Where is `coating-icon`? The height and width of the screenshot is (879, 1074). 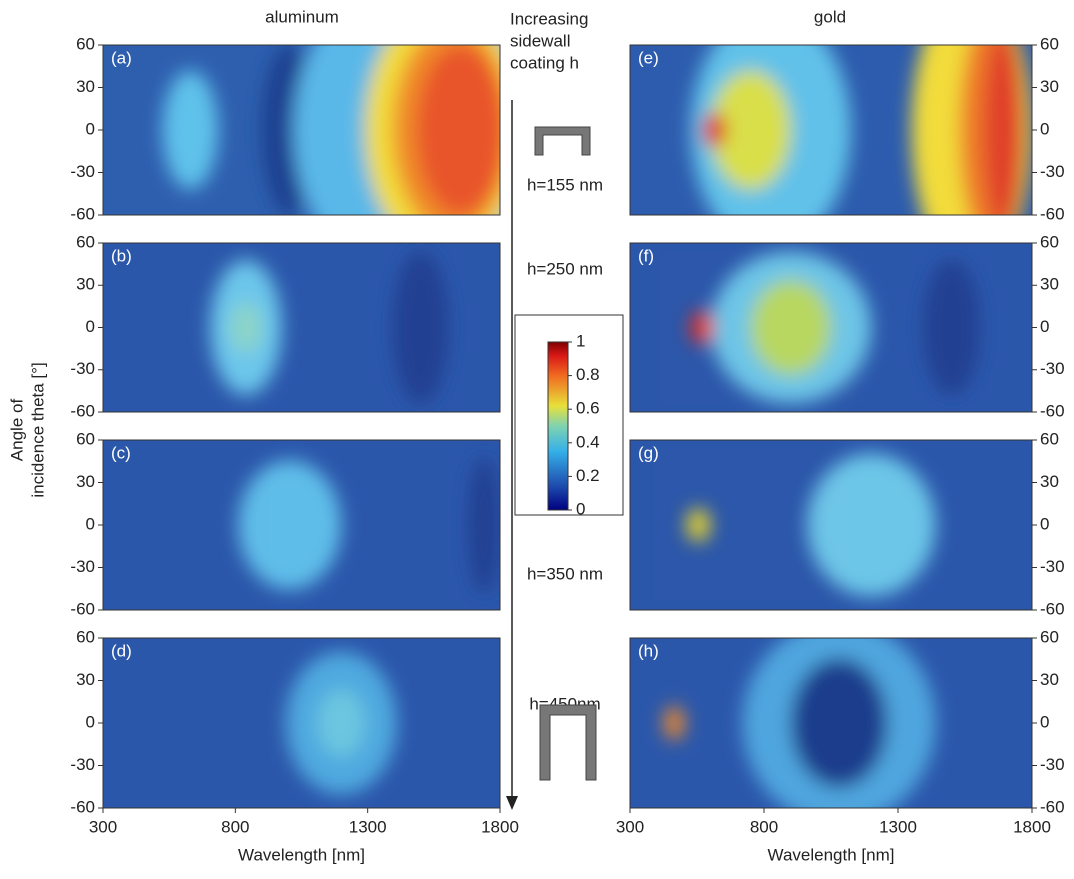
coating-icon is located at coordinates (568, 742).